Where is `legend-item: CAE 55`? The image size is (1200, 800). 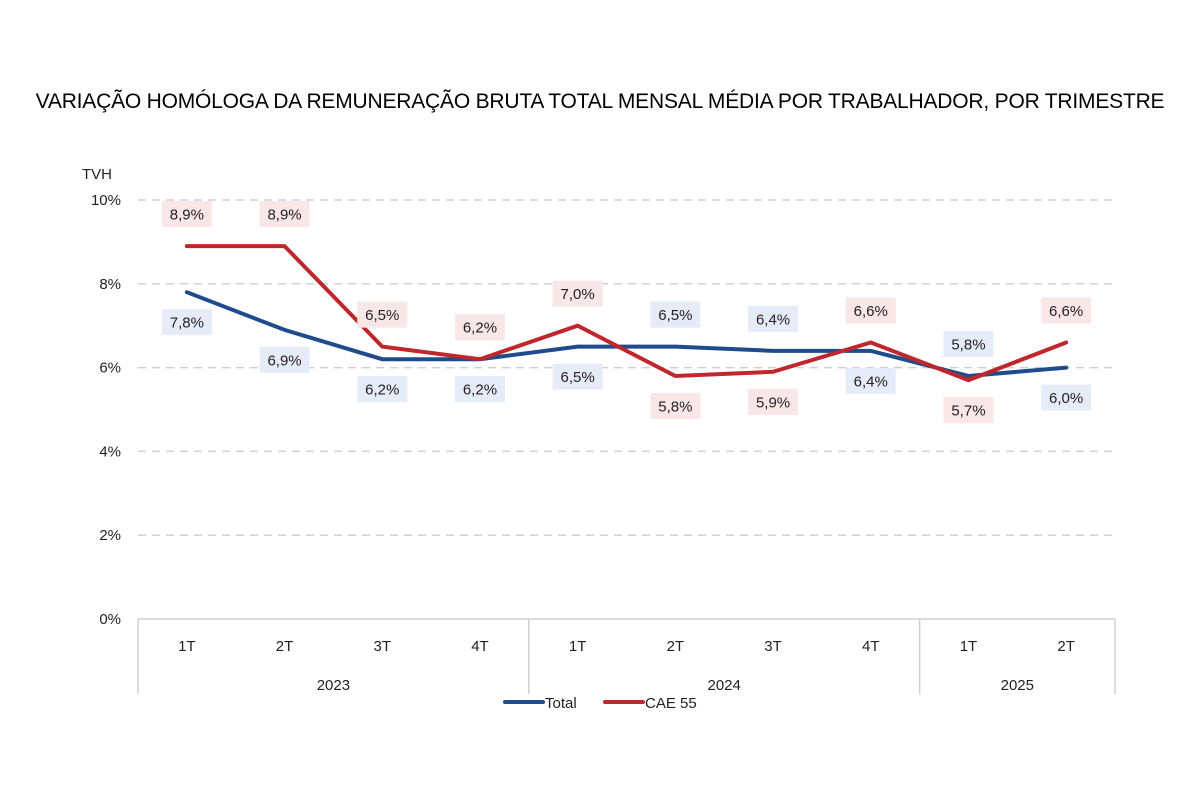
legend-item: CAE 55 is located at coordinates (650, 703).